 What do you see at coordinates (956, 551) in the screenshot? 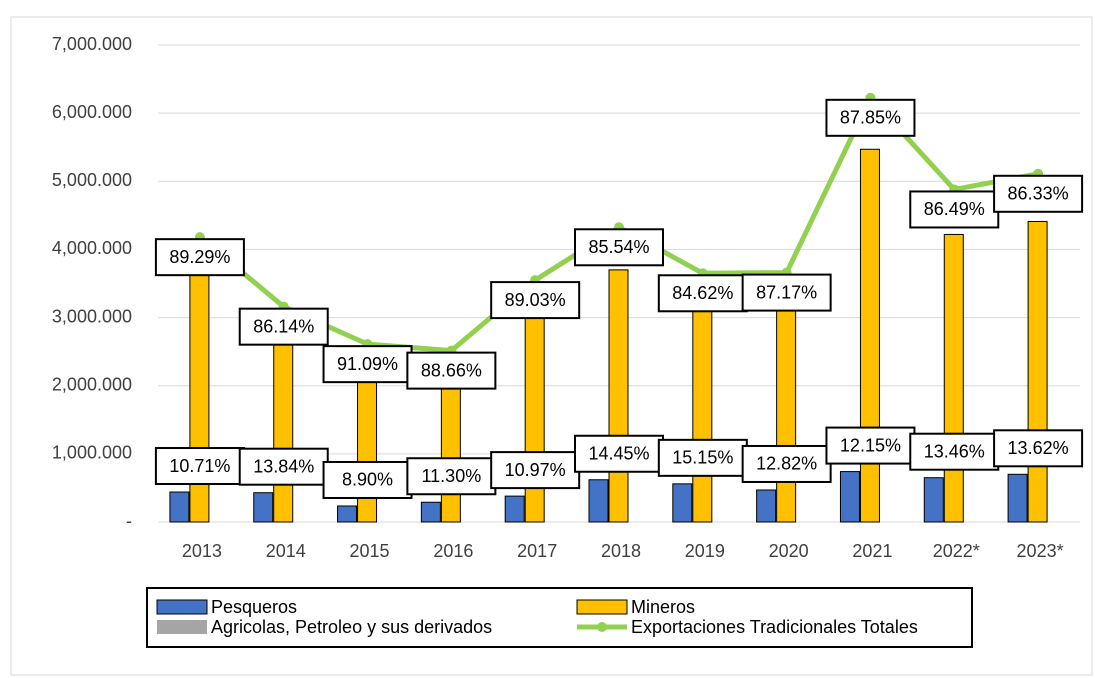
I see `x-tick-label: 2022*` at bounding box center [956, 551].